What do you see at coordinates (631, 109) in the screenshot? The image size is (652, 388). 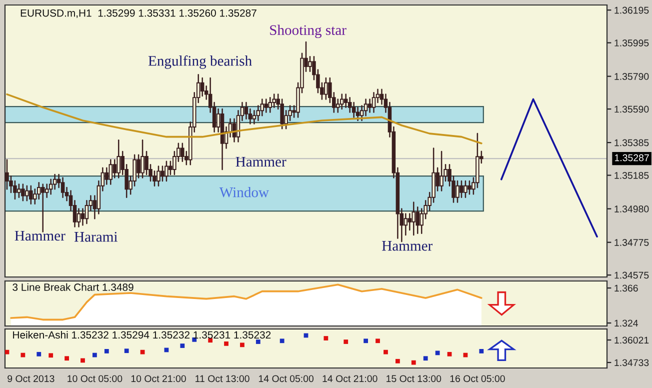 I see `y-tick-label: 1.35590` at bounding box center [631, 109].